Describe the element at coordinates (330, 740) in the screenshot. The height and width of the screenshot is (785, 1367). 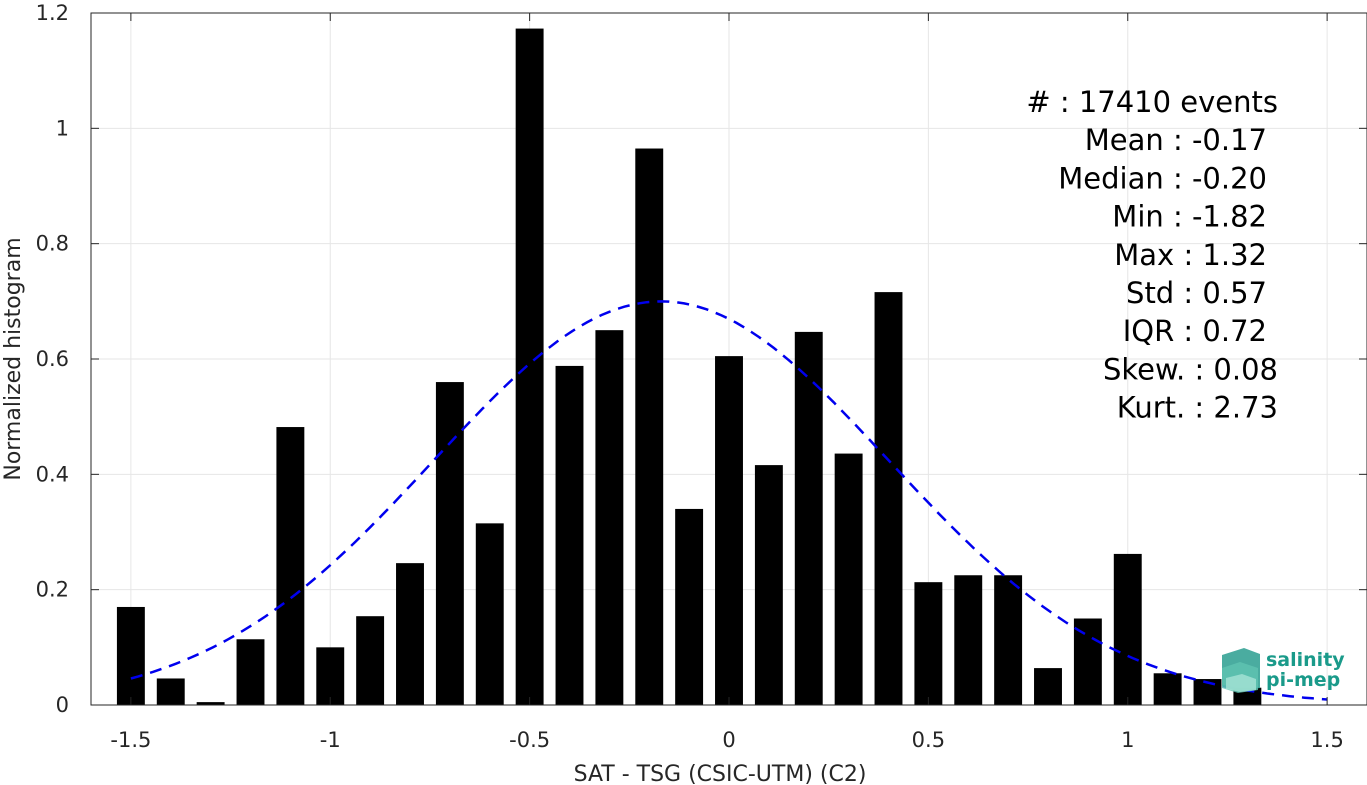
I see `x-tick-label: -1` at that location.